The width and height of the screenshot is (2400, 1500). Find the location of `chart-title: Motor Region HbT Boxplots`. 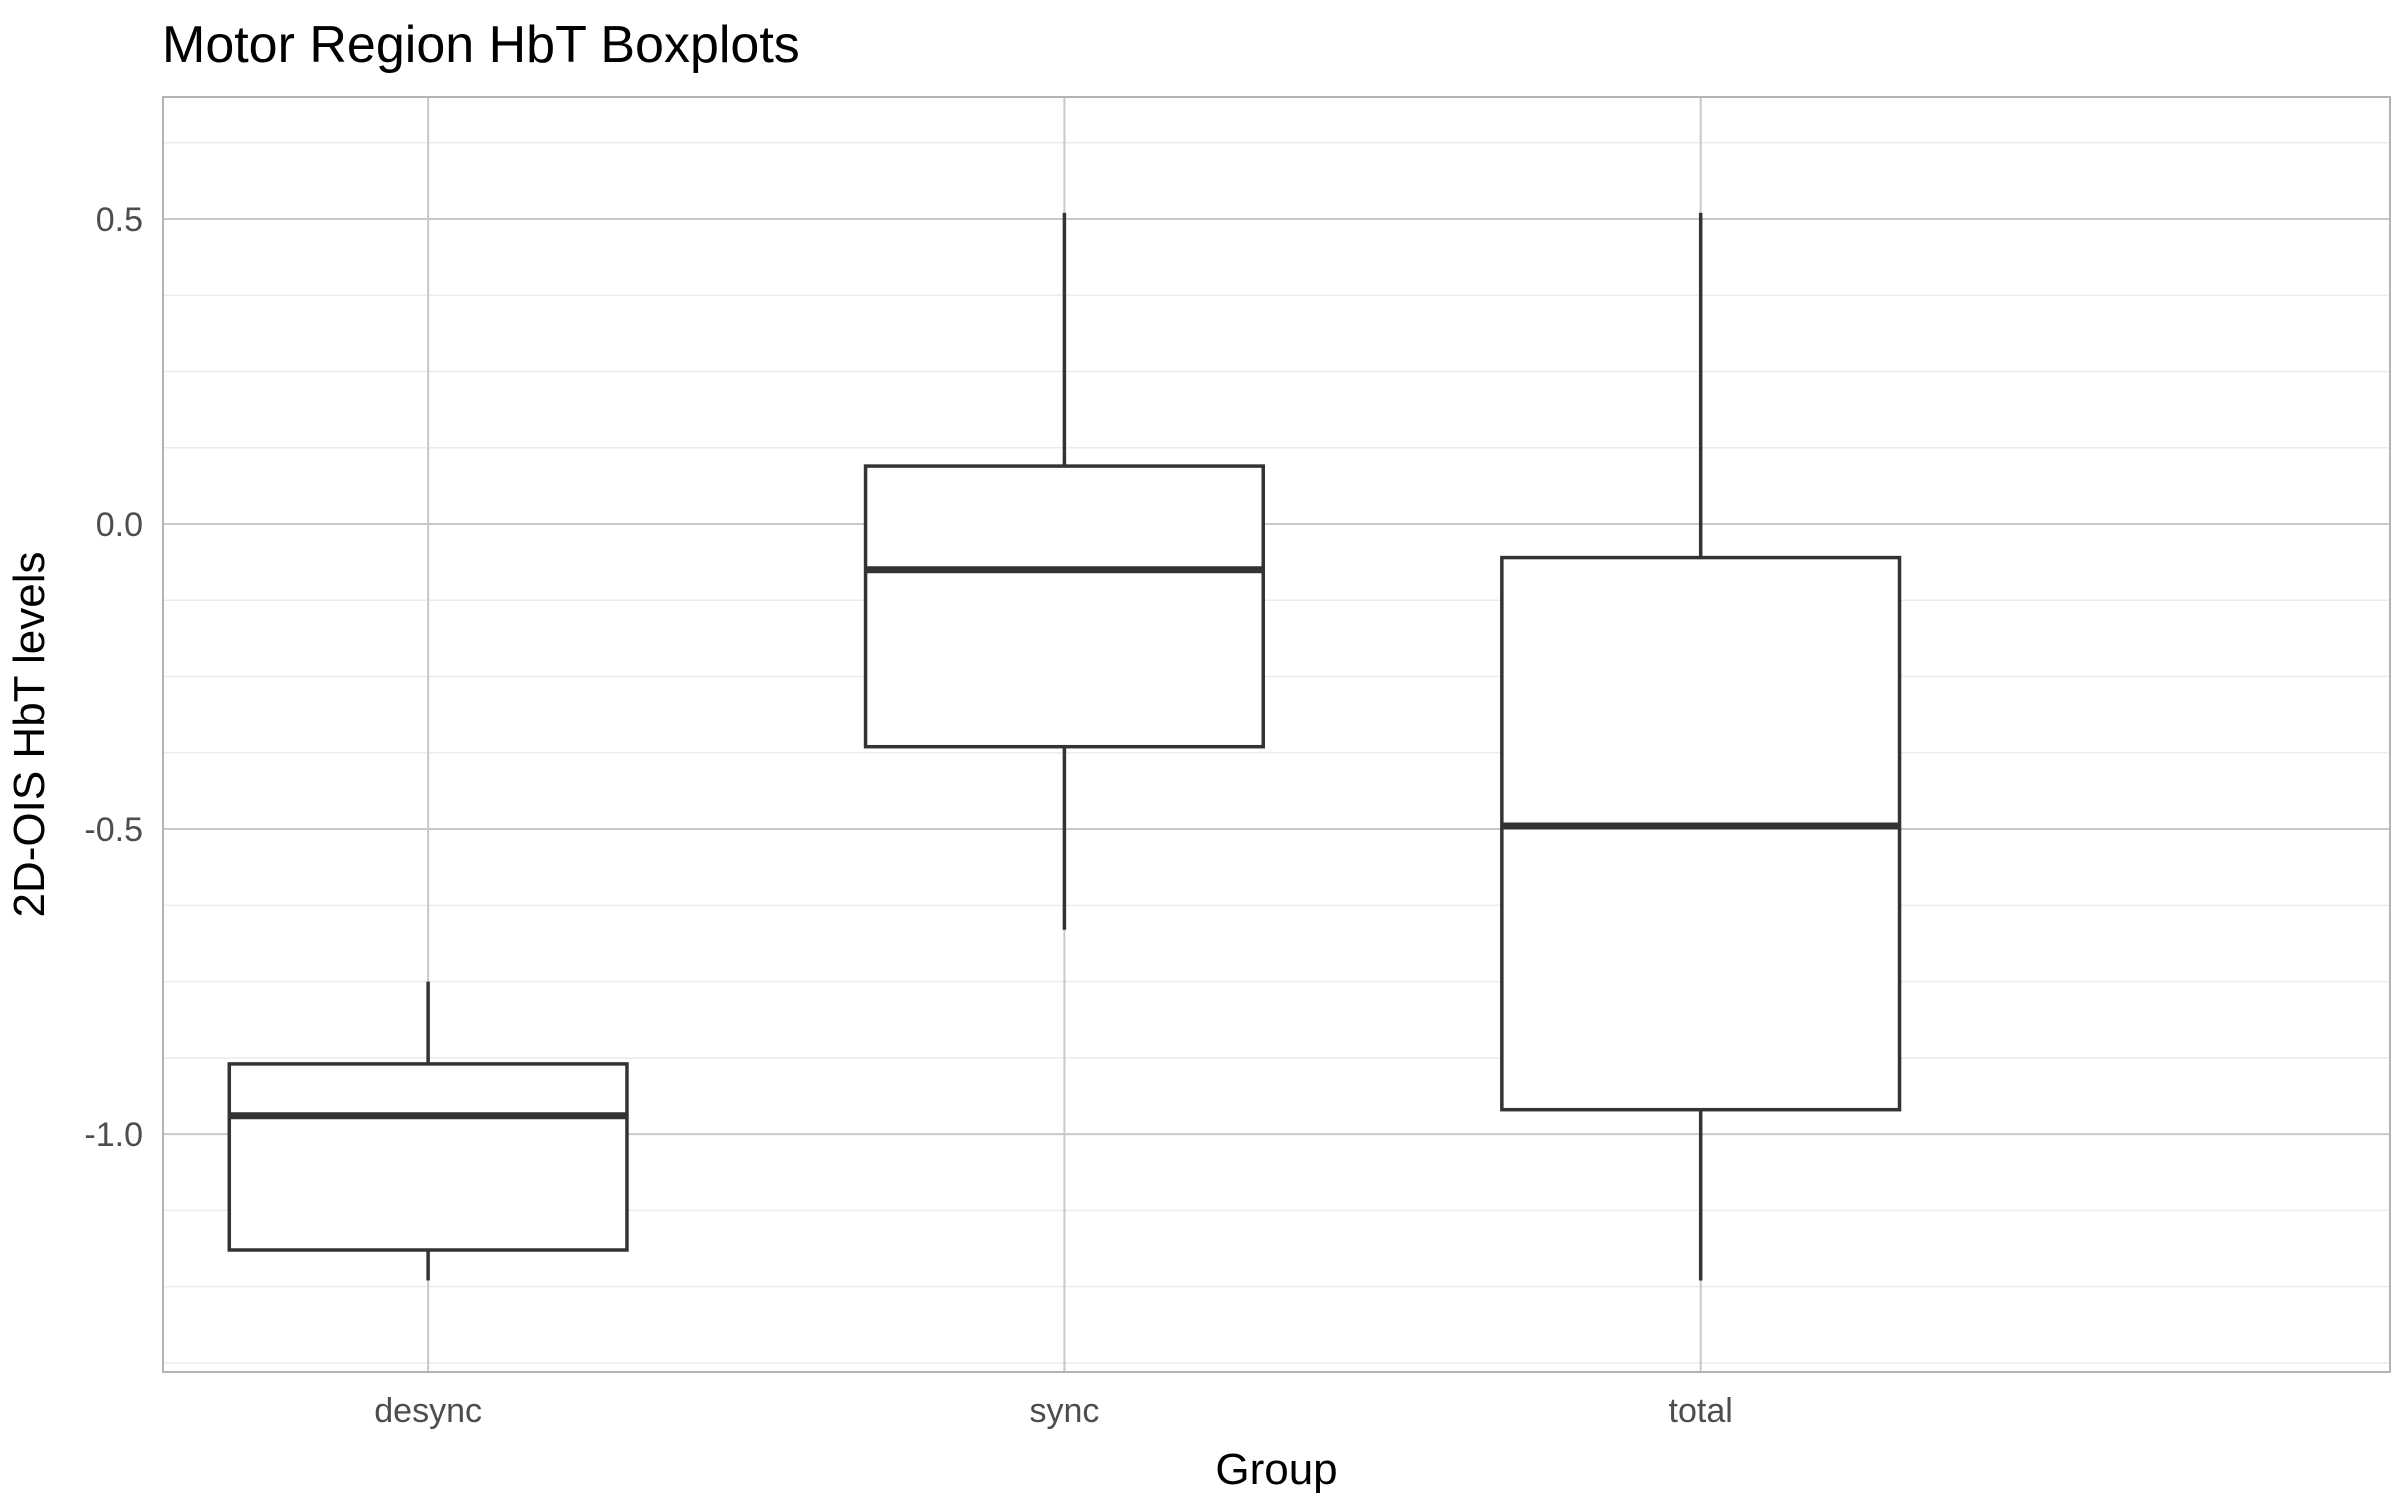

chart-title: Motor Region HbT Boxplots is located at coordinates (481, 45).